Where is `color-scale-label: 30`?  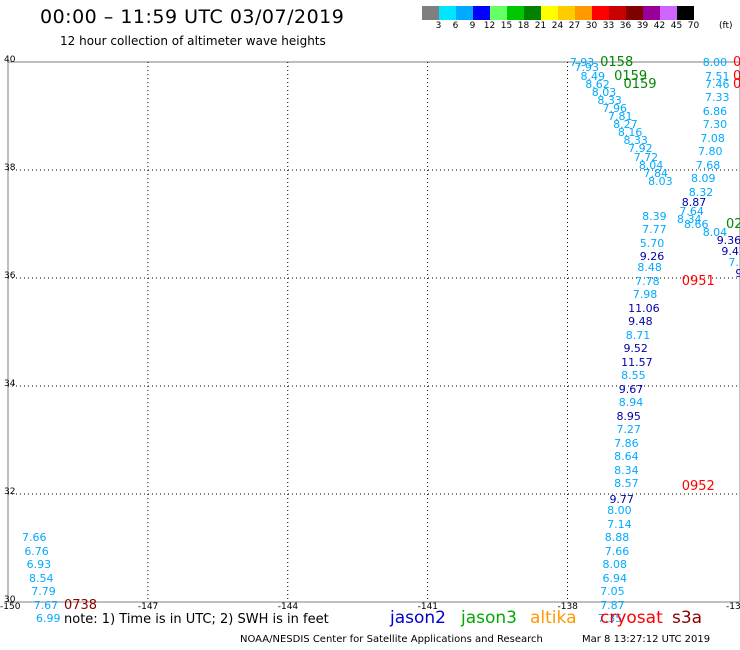 color-scale-label: 30 is located at coordinates (591, 26).